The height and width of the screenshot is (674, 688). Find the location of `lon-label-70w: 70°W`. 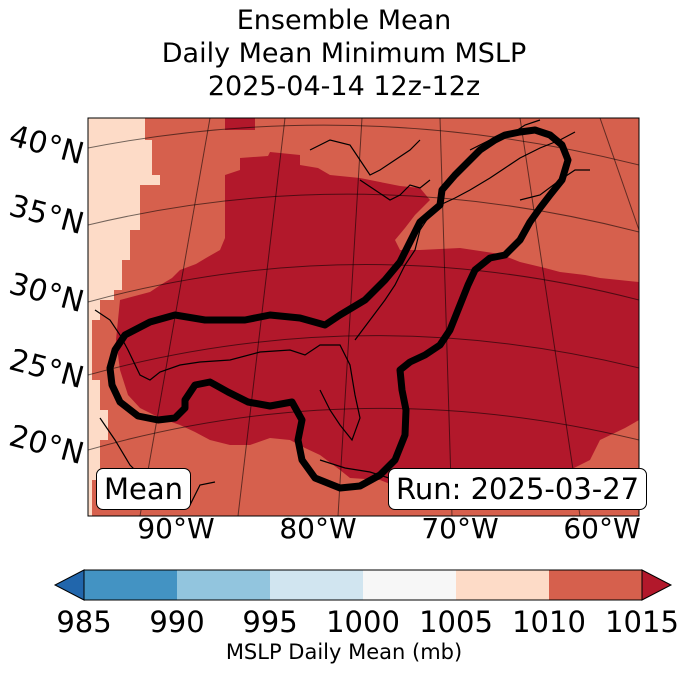

lon-label-70w: 70°W is located at coordinates (460, 528).